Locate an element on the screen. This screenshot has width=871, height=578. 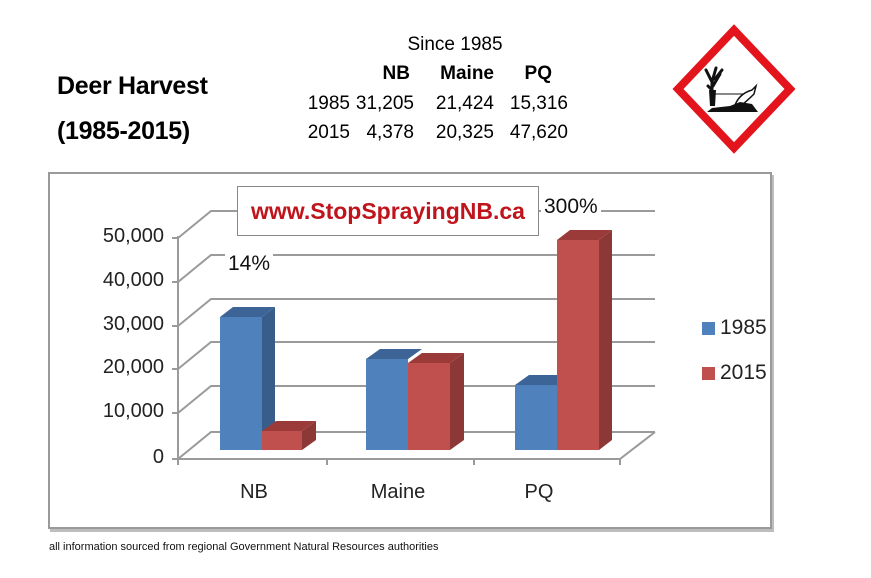
table-header-nb: NB is located at coordinates (396, 73).